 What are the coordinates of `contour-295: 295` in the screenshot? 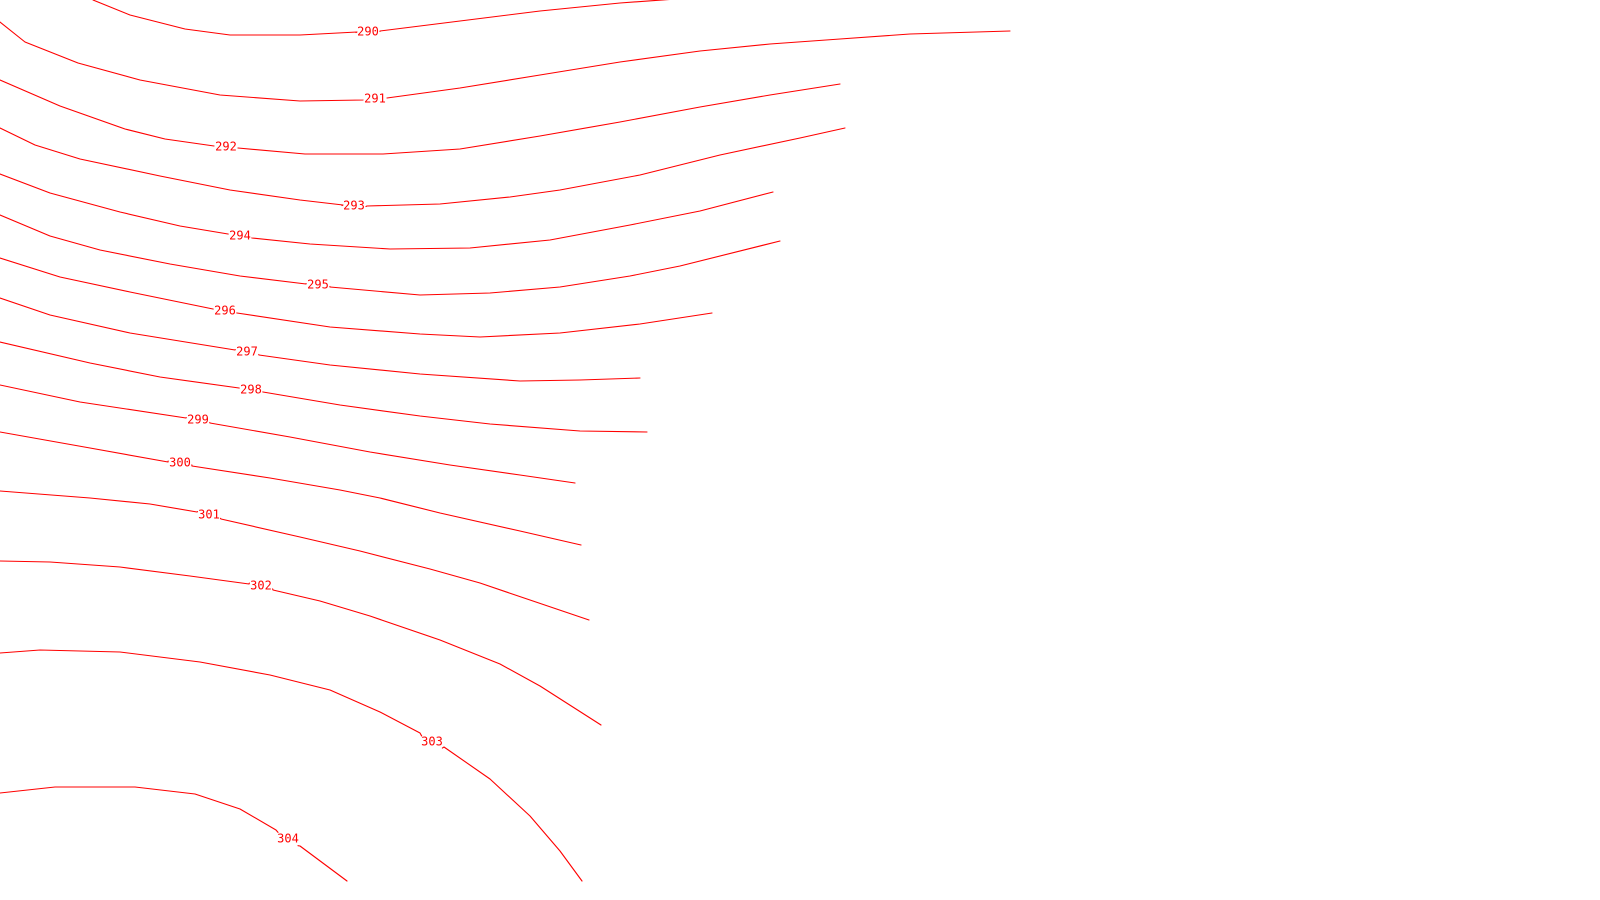 It's located at (390, 255).